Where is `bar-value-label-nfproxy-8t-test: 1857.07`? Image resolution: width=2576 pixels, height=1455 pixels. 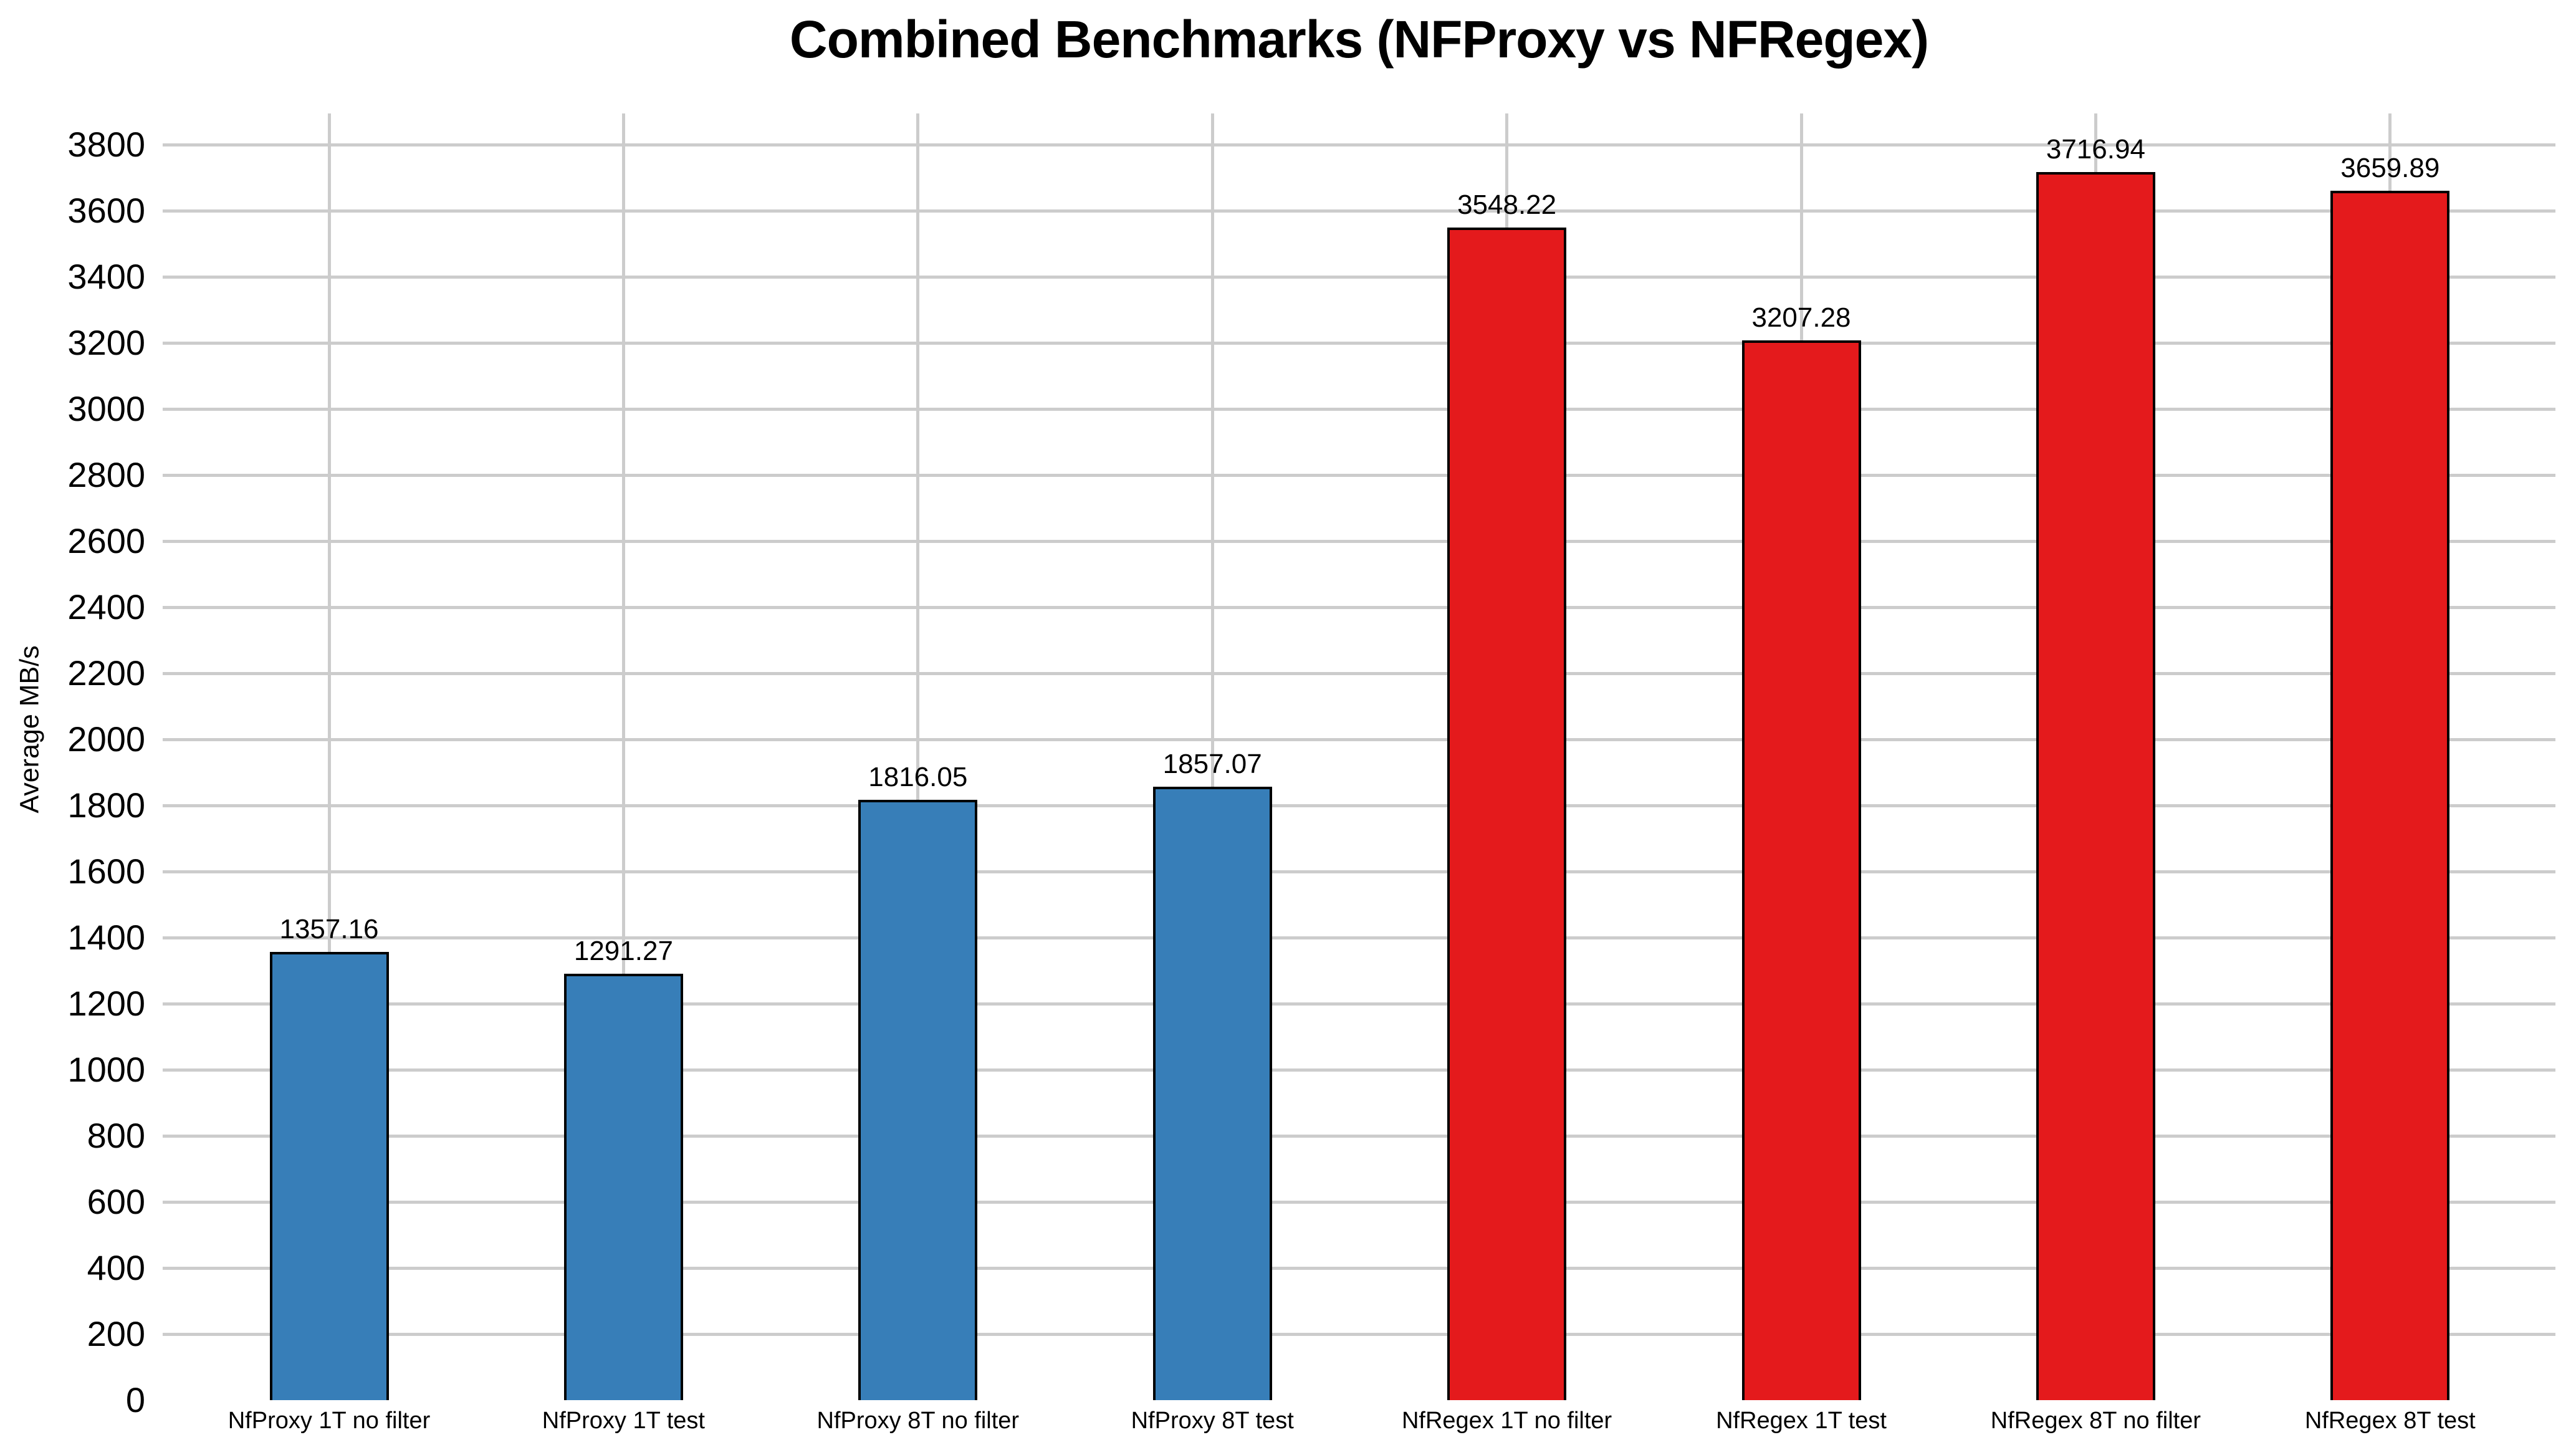
bar-value-label-nfproxy-8t-test: 1857.07 is located at coordinates (1212, 763).